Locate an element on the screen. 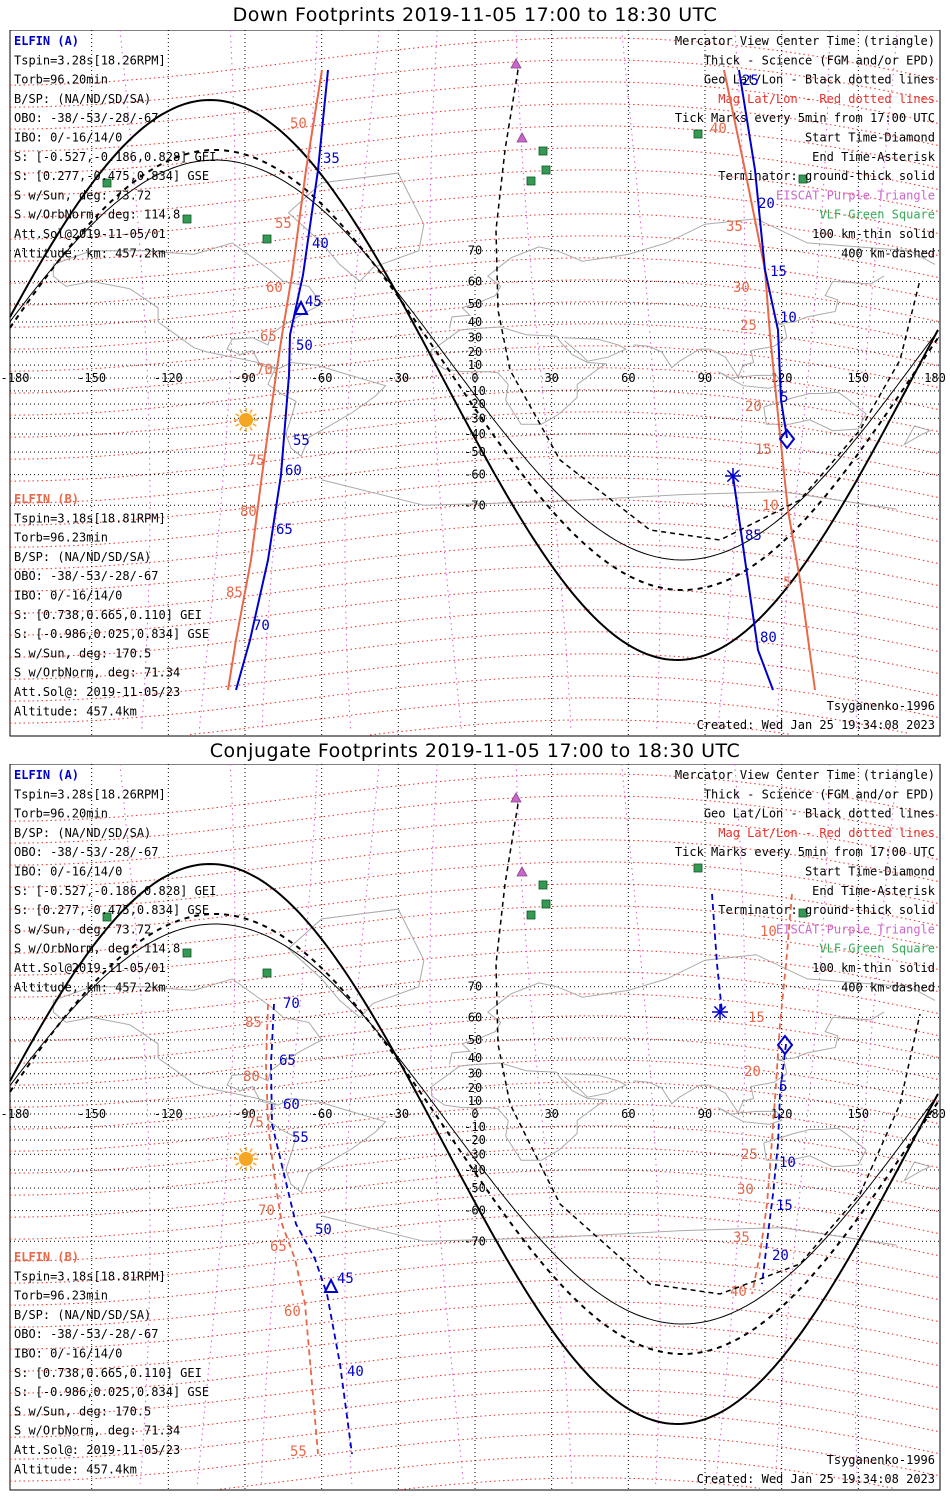  legend-entry: Start Time-Diamond is located at coordinates (870, 138).